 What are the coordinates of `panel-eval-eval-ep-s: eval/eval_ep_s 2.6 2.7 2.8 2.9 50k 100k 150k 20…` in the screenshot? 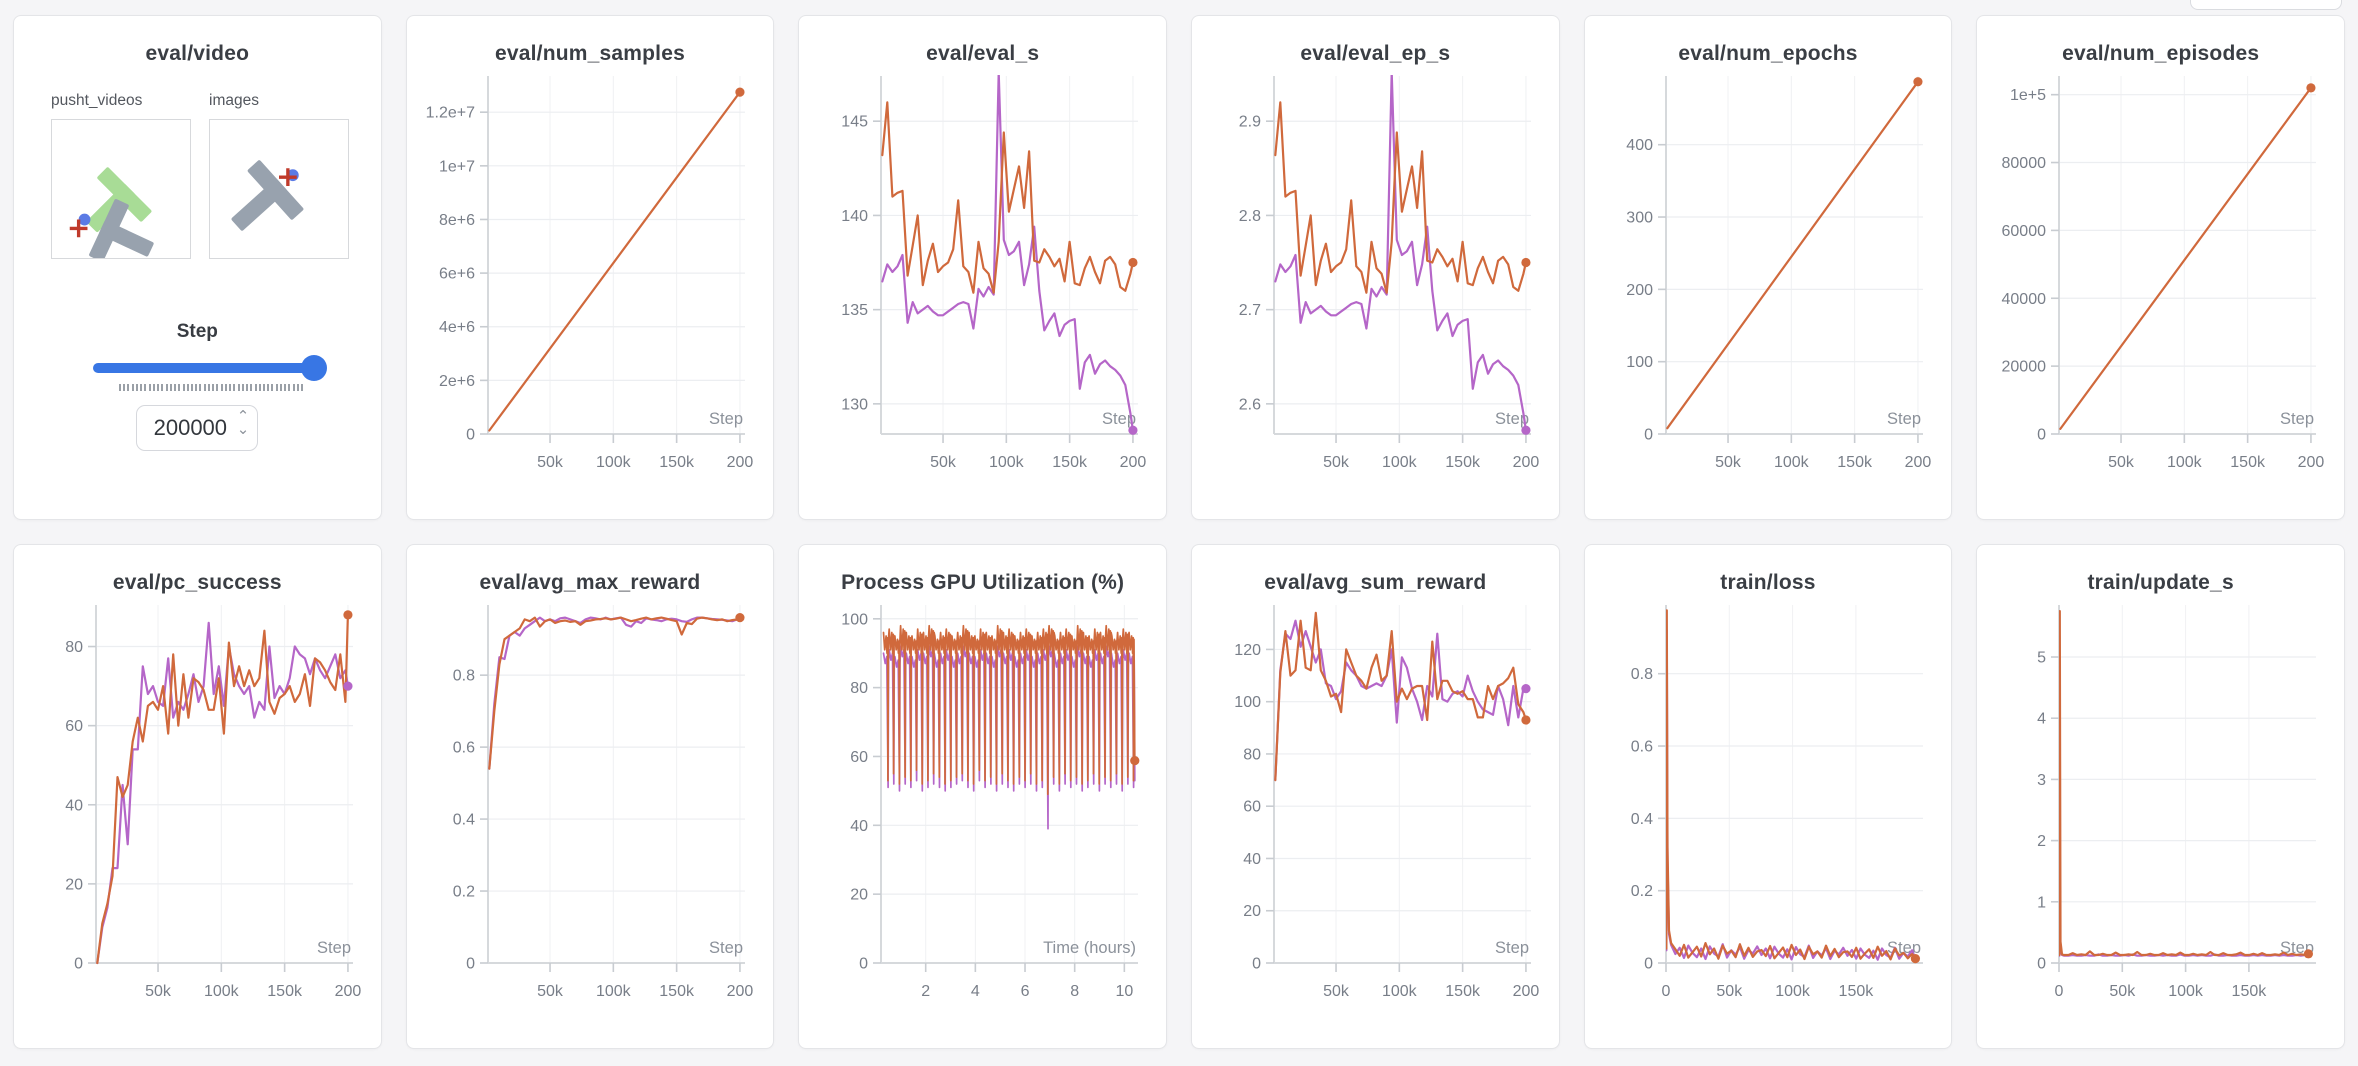 It's located at (1375, 267).